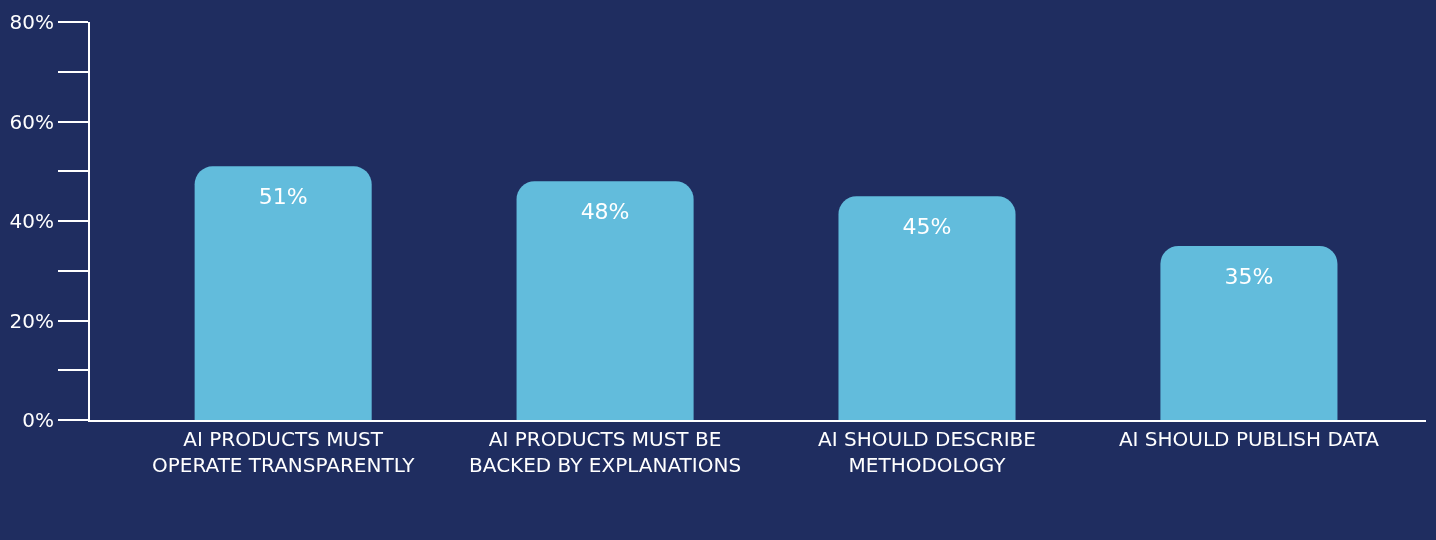  Describe the element at coordinates (31, 121) in the screenshot. I see `y-tick-label: 60%` at that location.